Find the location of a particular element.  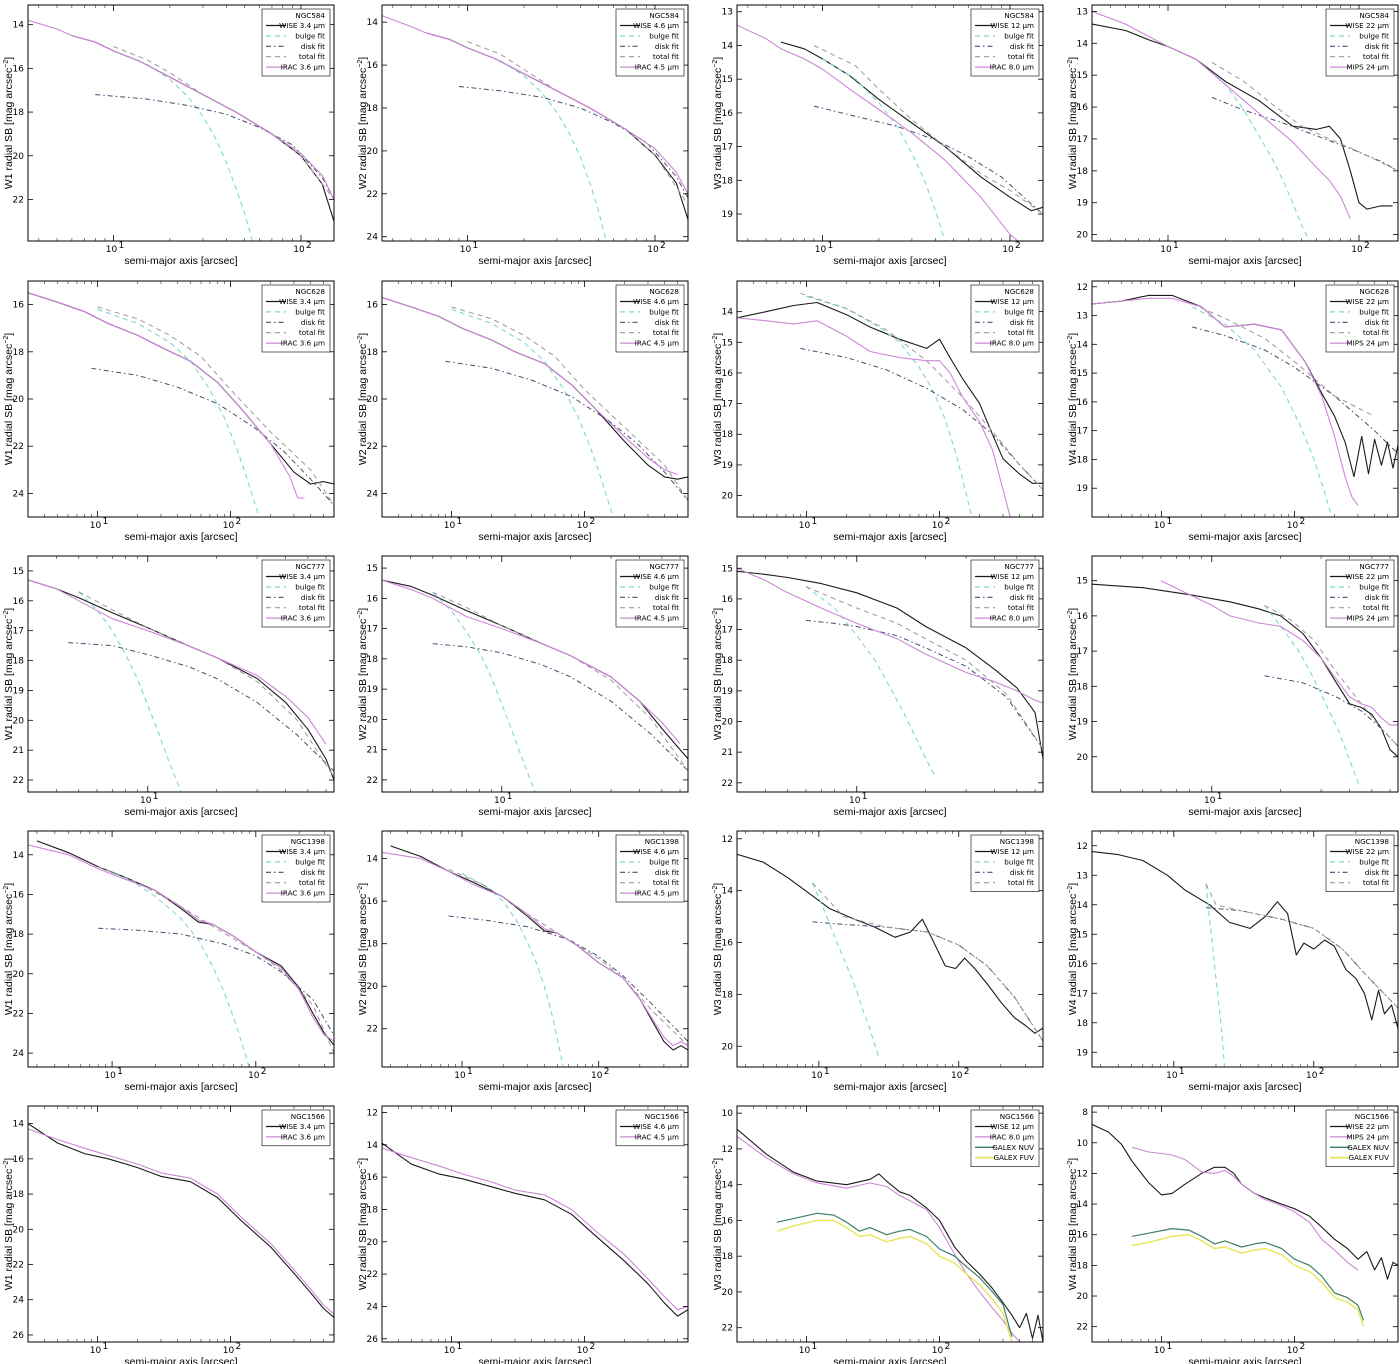

legend-entry: IRAC 8.0 μm is located at coordinates (1012, 67).